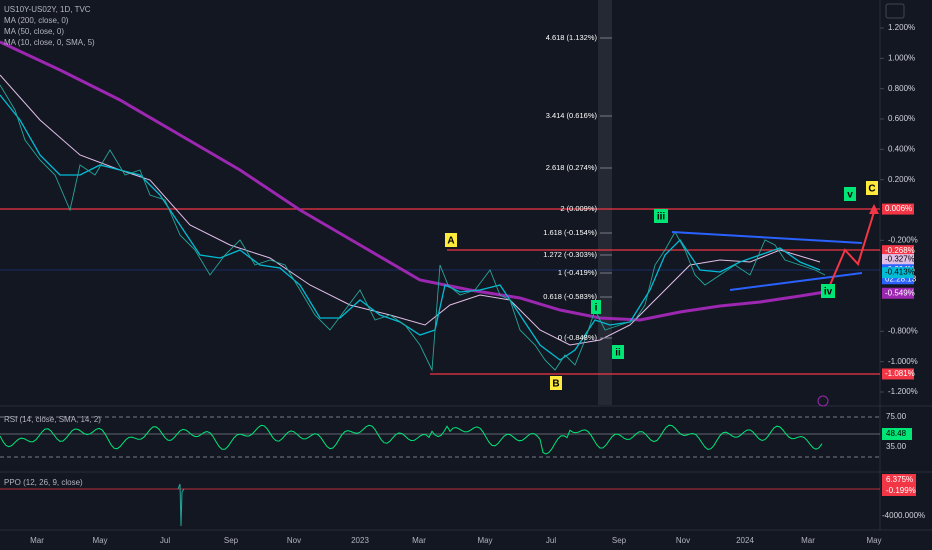  I want to click on indicator-label: MA (200, close, 0), so click(36, 20).